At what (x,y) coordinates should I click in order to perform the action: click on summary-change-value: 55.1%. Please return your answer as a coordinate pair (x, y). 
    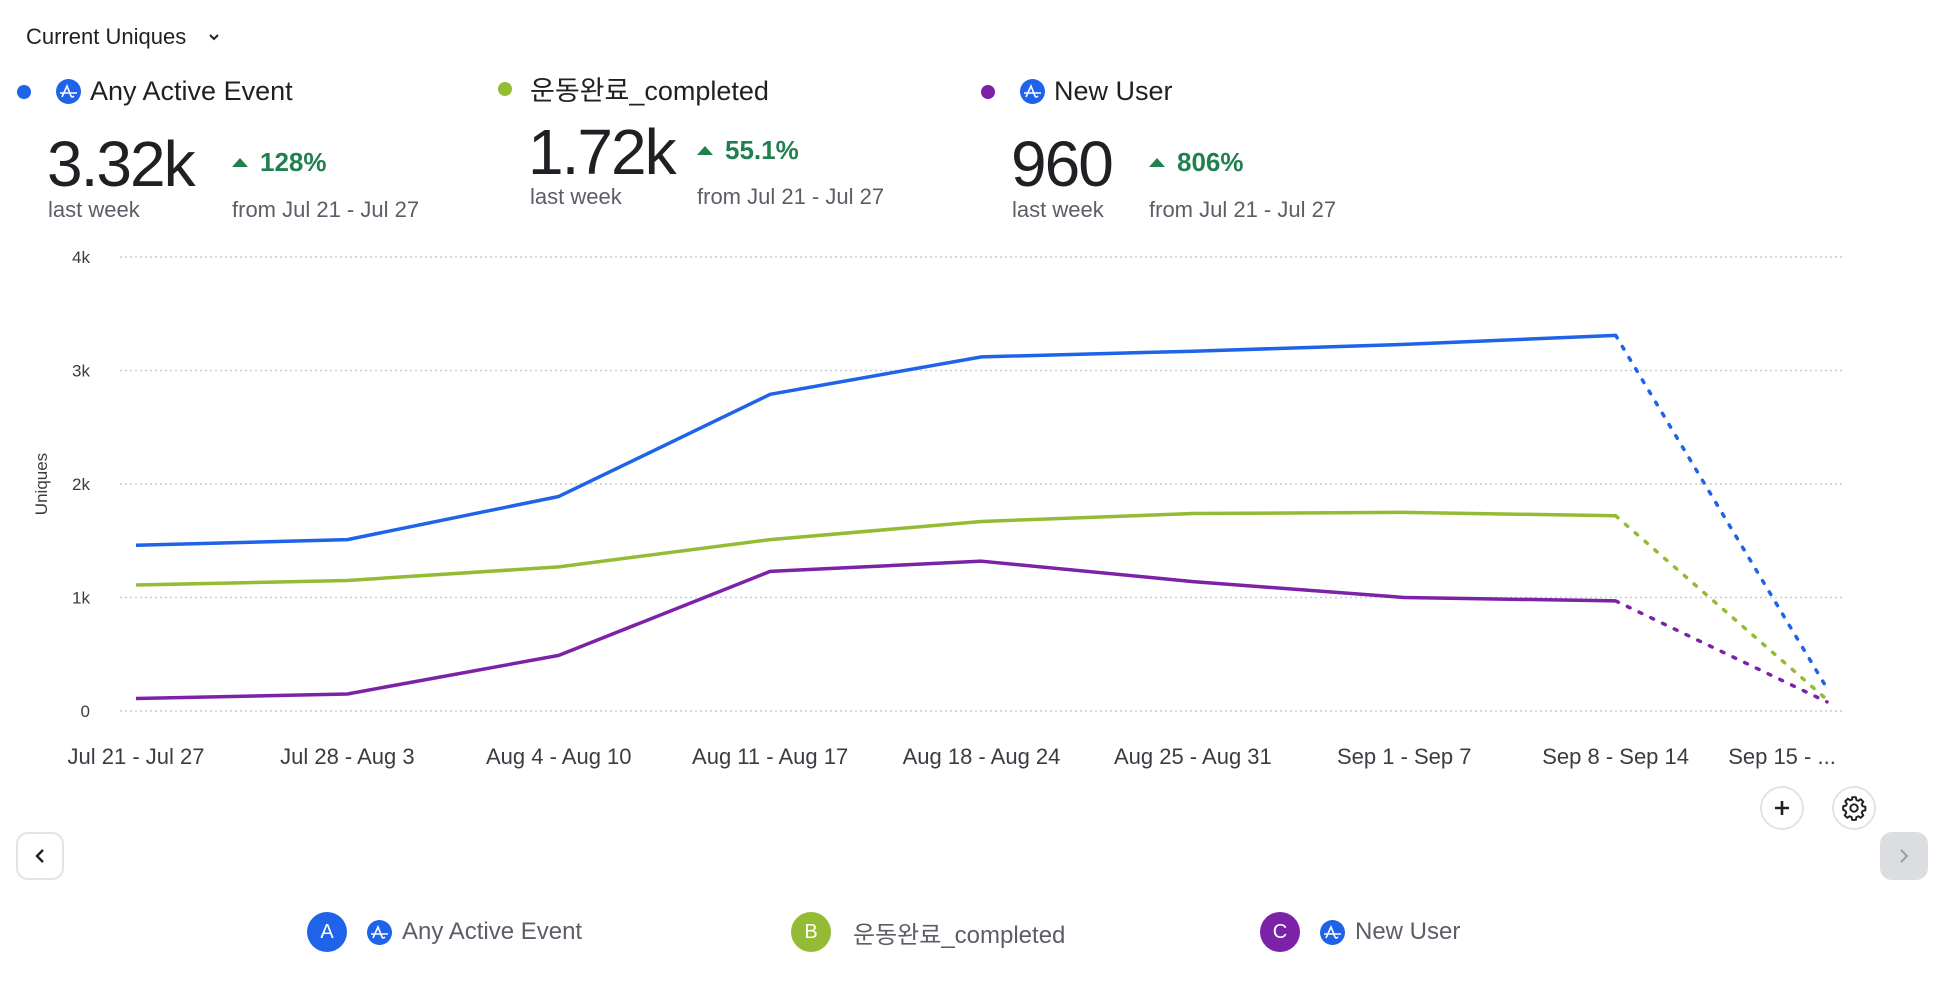
    Looking at the image, I should click on (762, 150).